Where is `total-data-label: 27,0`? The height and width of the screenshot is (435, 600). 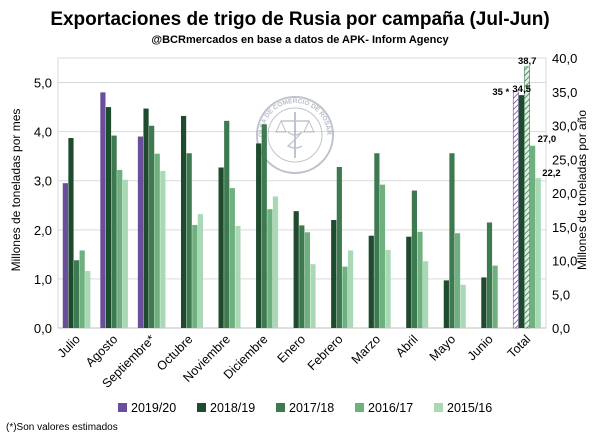 total-data-label: 27,0 is located at coordinates (547, 139).